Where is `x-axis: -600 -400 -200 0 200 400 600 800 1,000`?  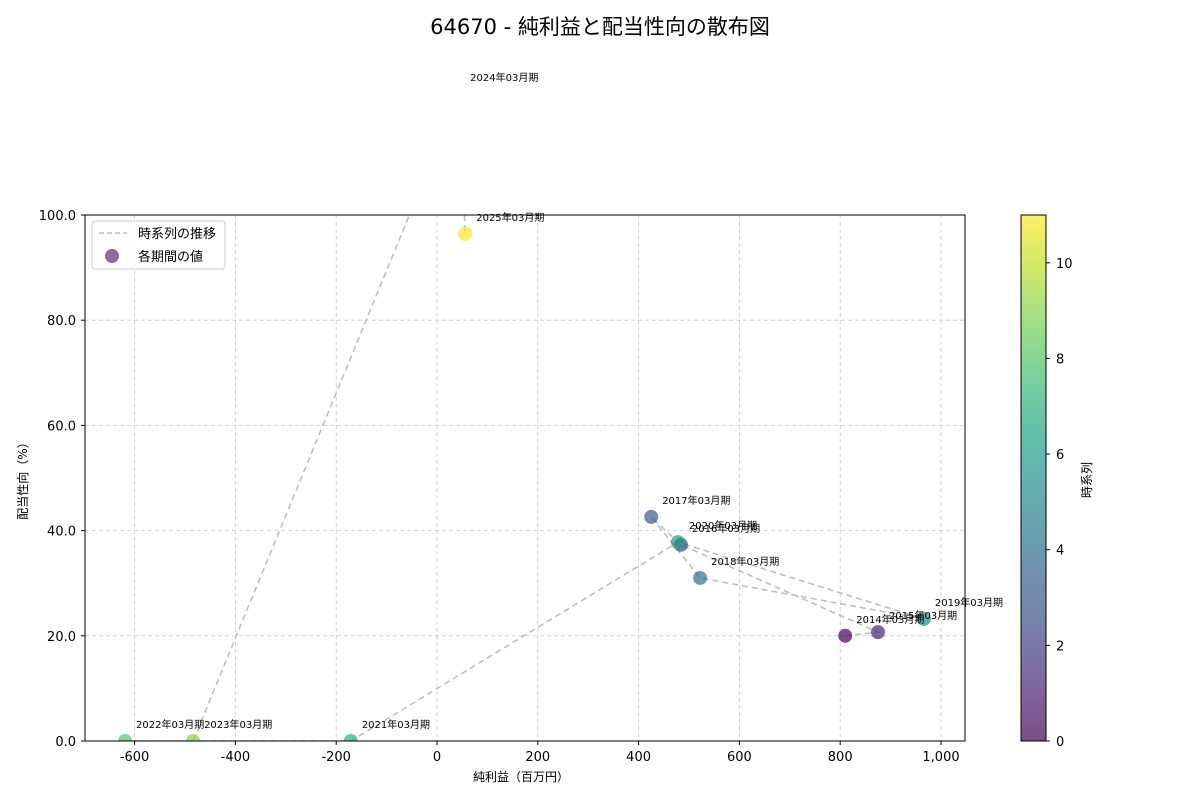 x-axis: -600 -400 -200 0 200 400 600 800 1,000 is located at coordinates (540, 753).